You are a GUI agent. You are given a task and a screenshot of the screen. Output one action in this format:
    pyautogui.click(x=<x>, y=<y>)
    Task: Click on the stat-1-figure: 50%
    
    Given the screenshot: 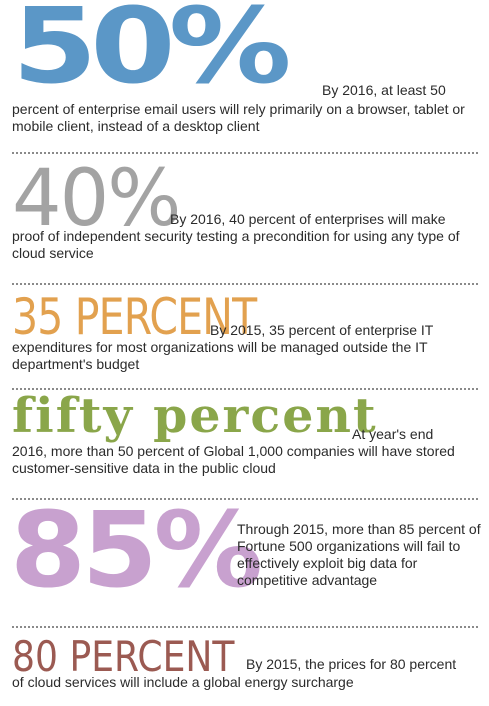 What is the action you would take?
    pyautogui.click(x=152, y=53)
    